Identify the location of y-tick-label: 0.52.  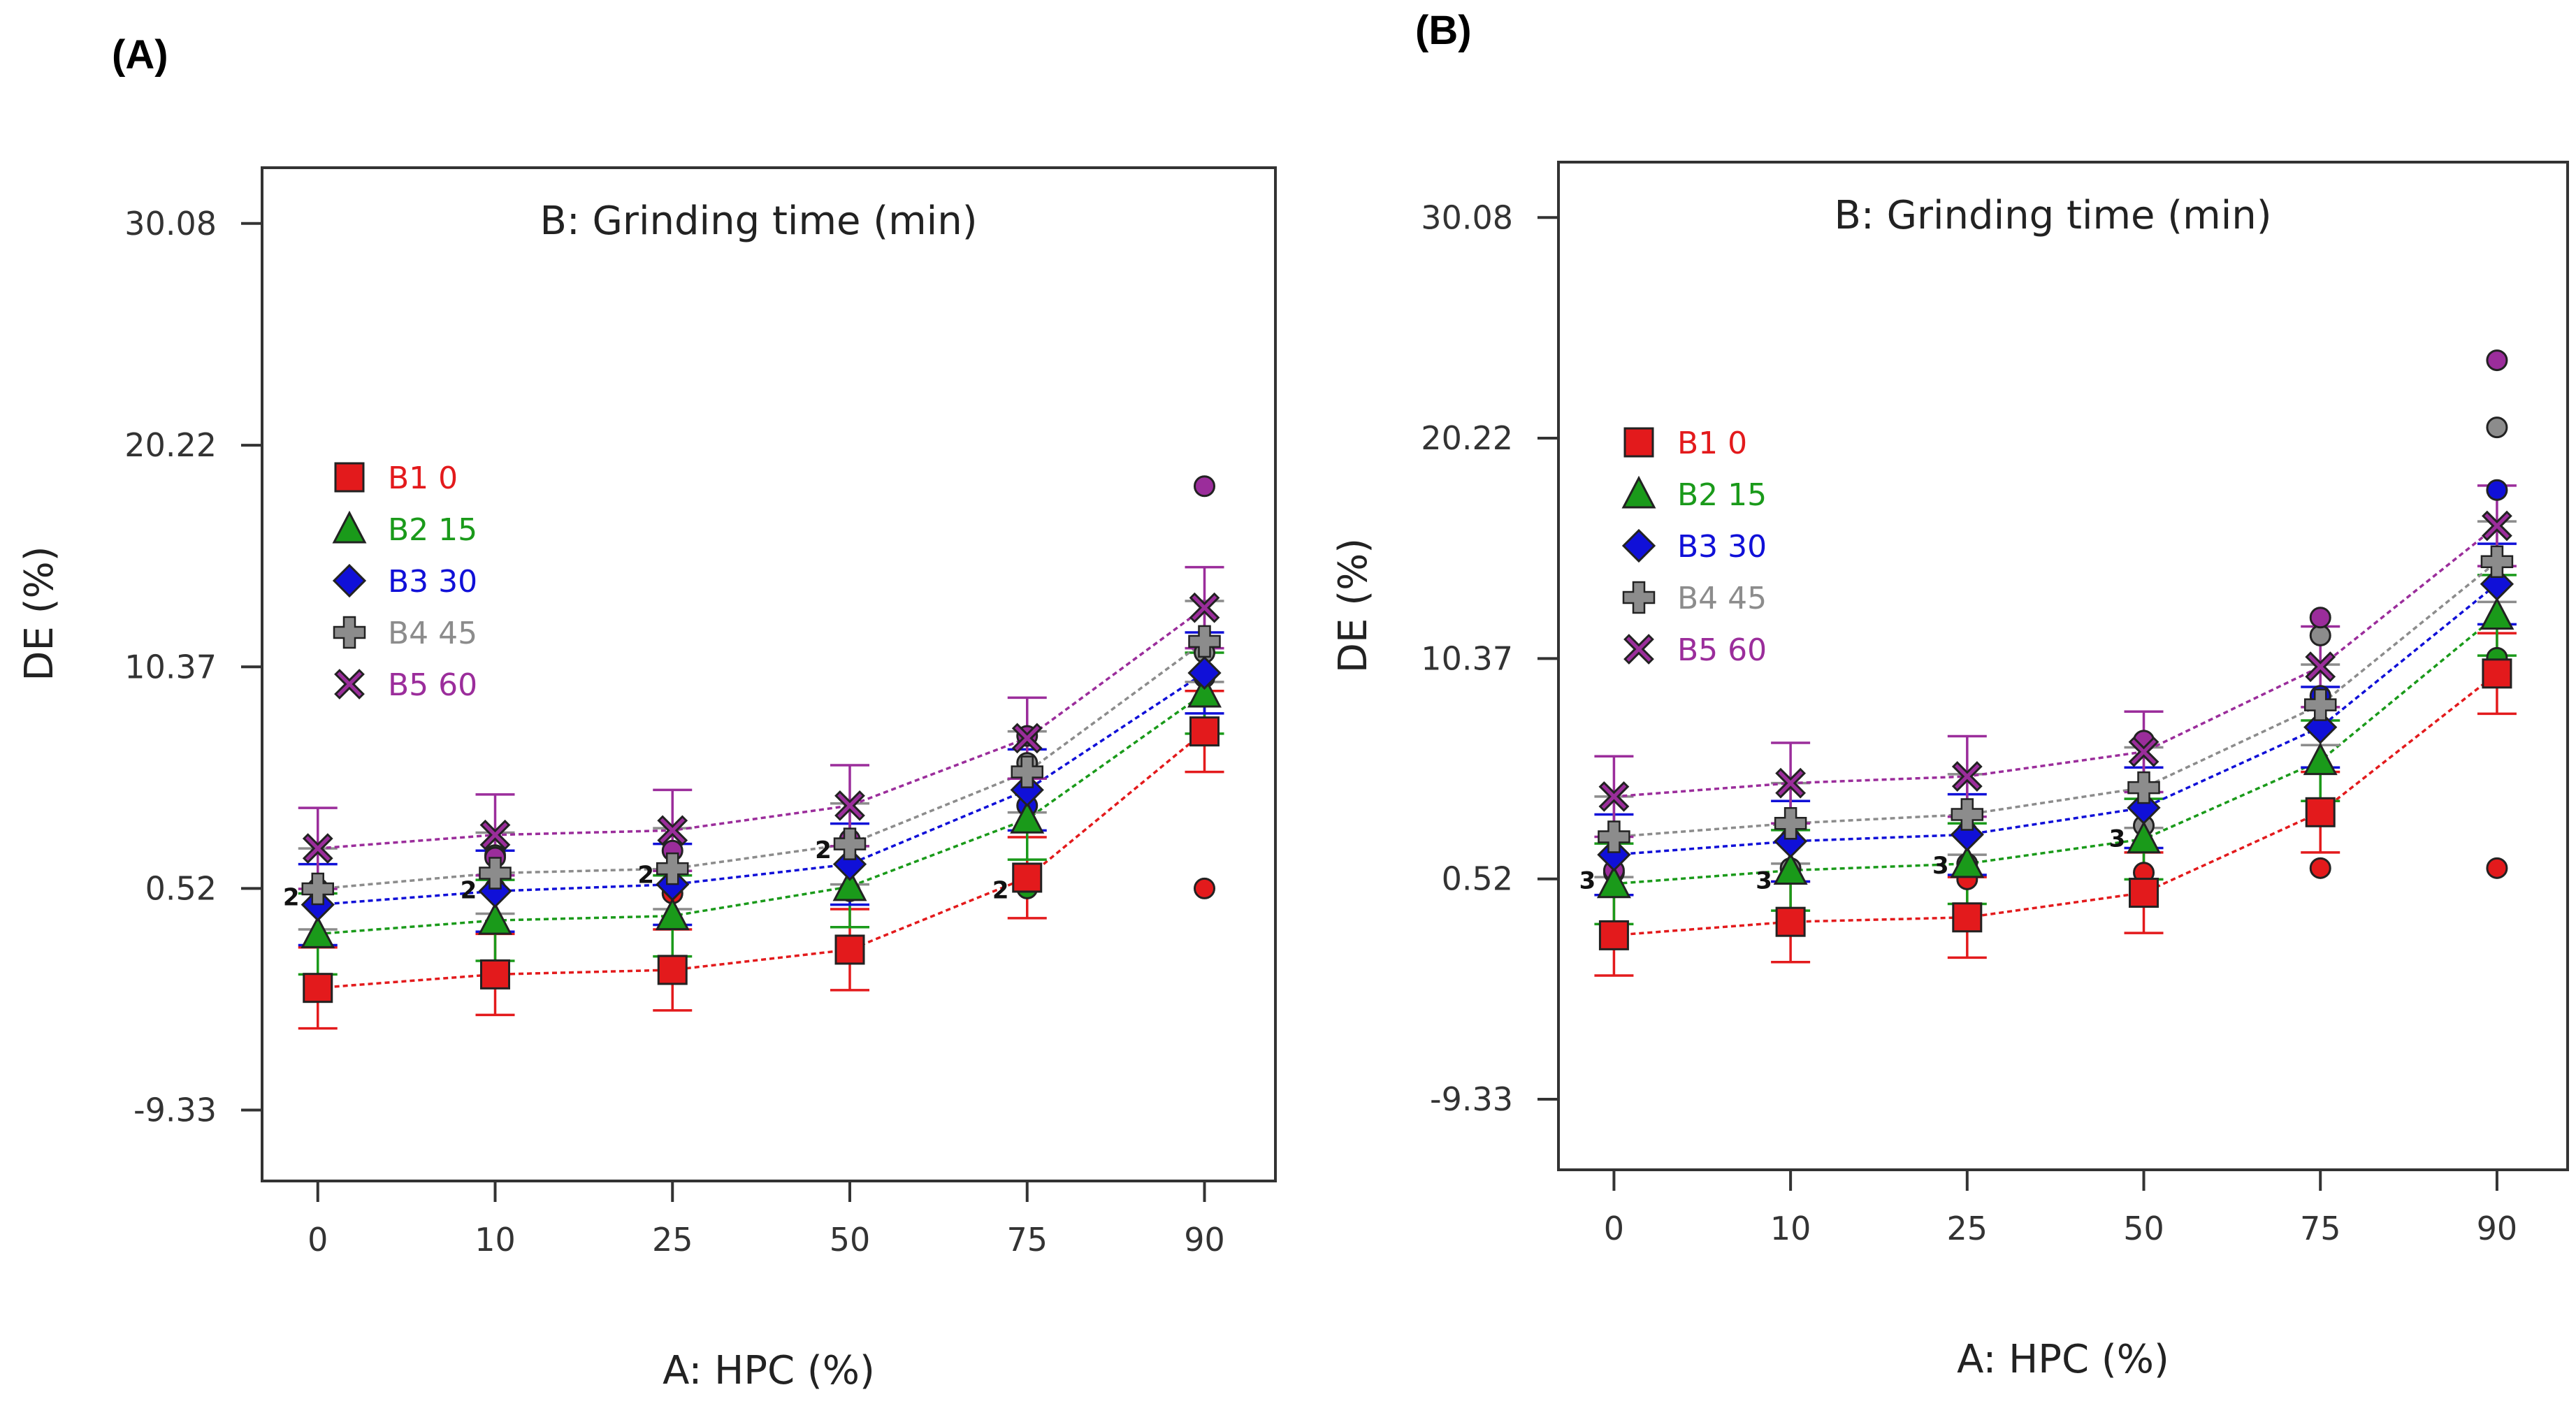
(181, 888).